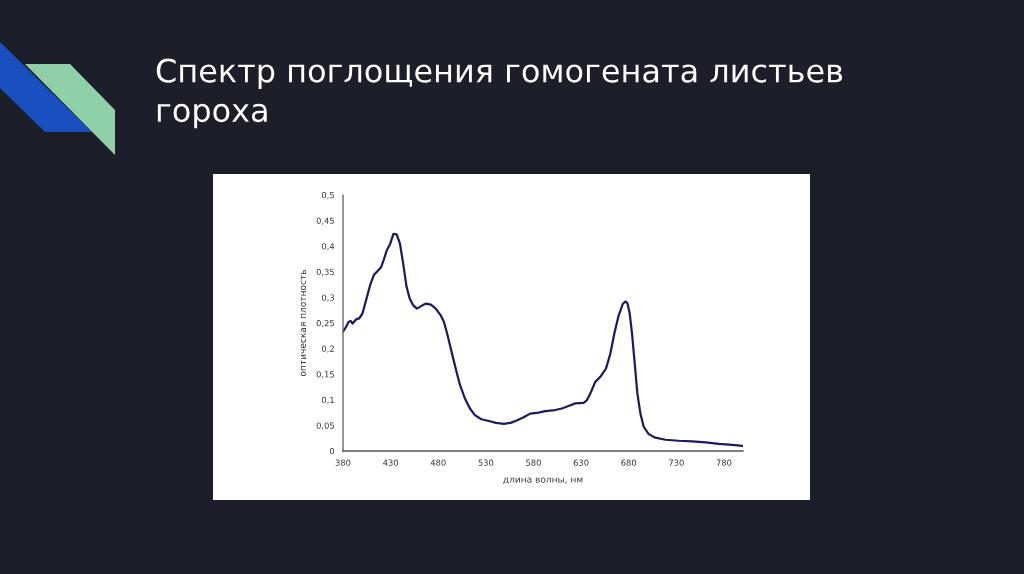  I want to click on y-tick-label: 0,35, so click(325, 272).